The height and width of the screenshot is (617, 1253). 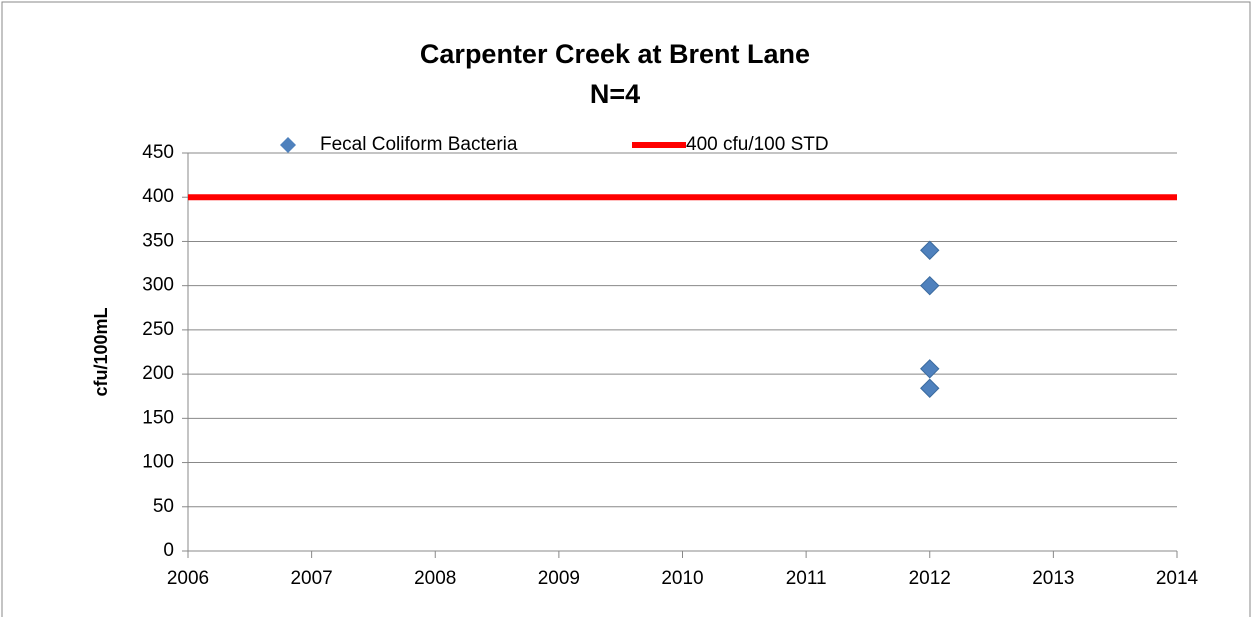 What do you see at coordinates (101, 351) in the screenshot?
I see `y-axis-label: cfu/100mL` at bounding box center [101, 351].